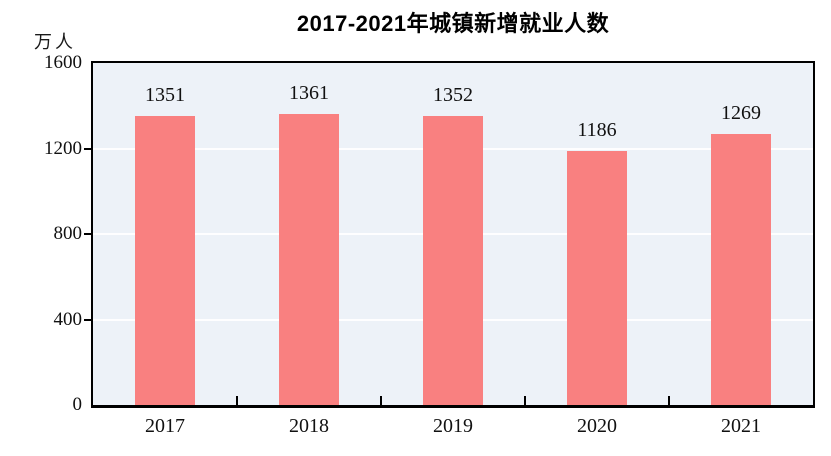 This screenshot has height=456, width=831. Describe the element at coordinates (165, 426) in the screenshot. I see `x-tick-label: 2017` at that location.